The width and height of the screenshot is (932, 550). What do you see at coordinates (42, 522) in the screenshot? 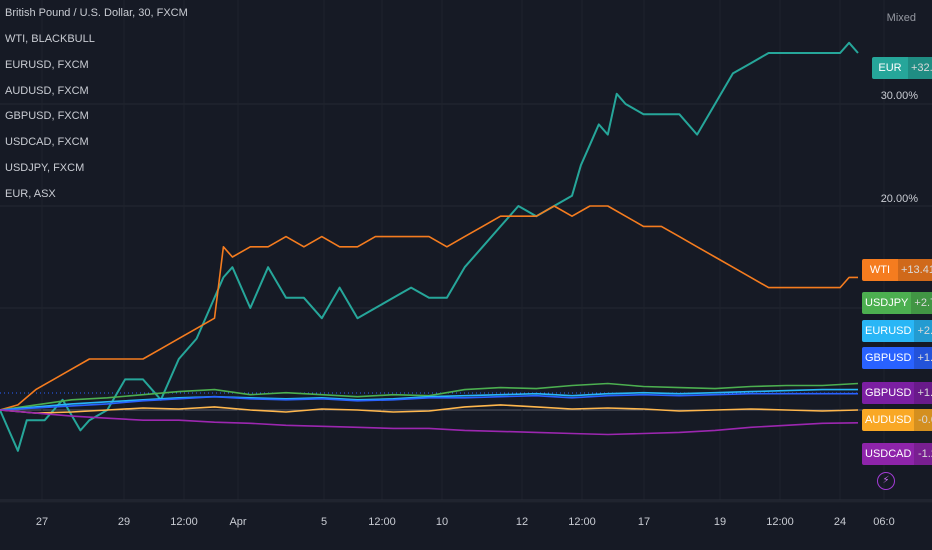
I see `x-tick-label: 27` at bounding box center [42, 522].